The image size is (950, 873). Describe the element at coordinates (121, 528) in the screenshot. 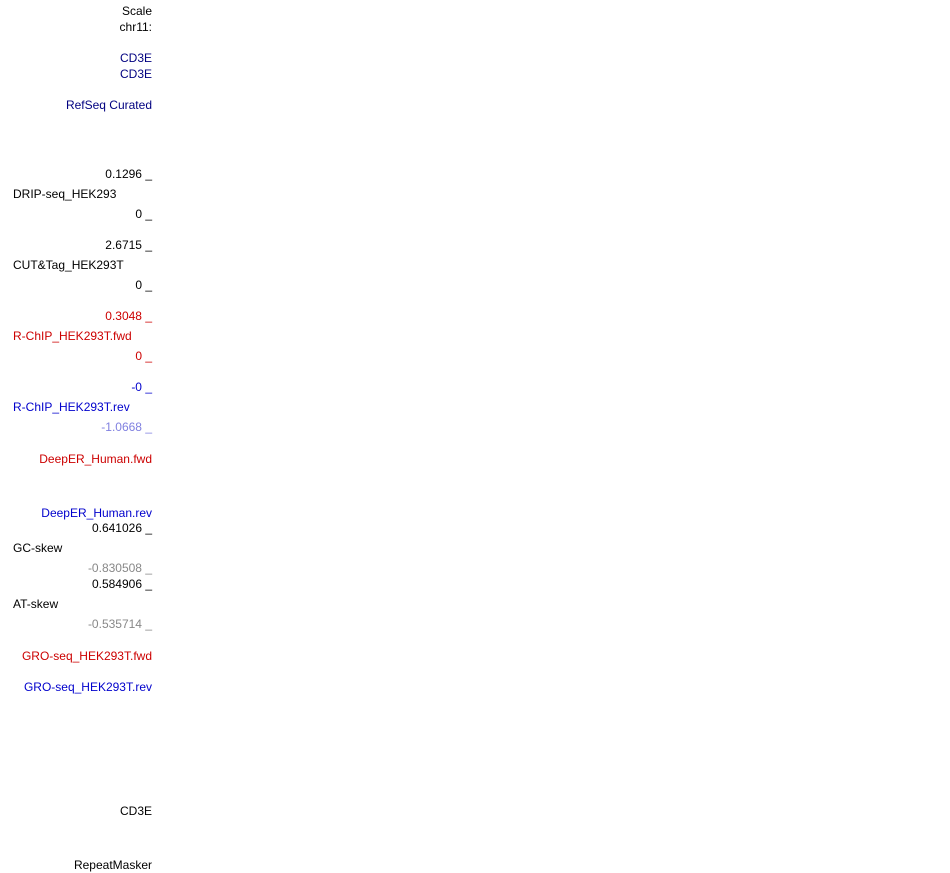

I see `gc-skew-max-value: 0.641026 _` at that location.